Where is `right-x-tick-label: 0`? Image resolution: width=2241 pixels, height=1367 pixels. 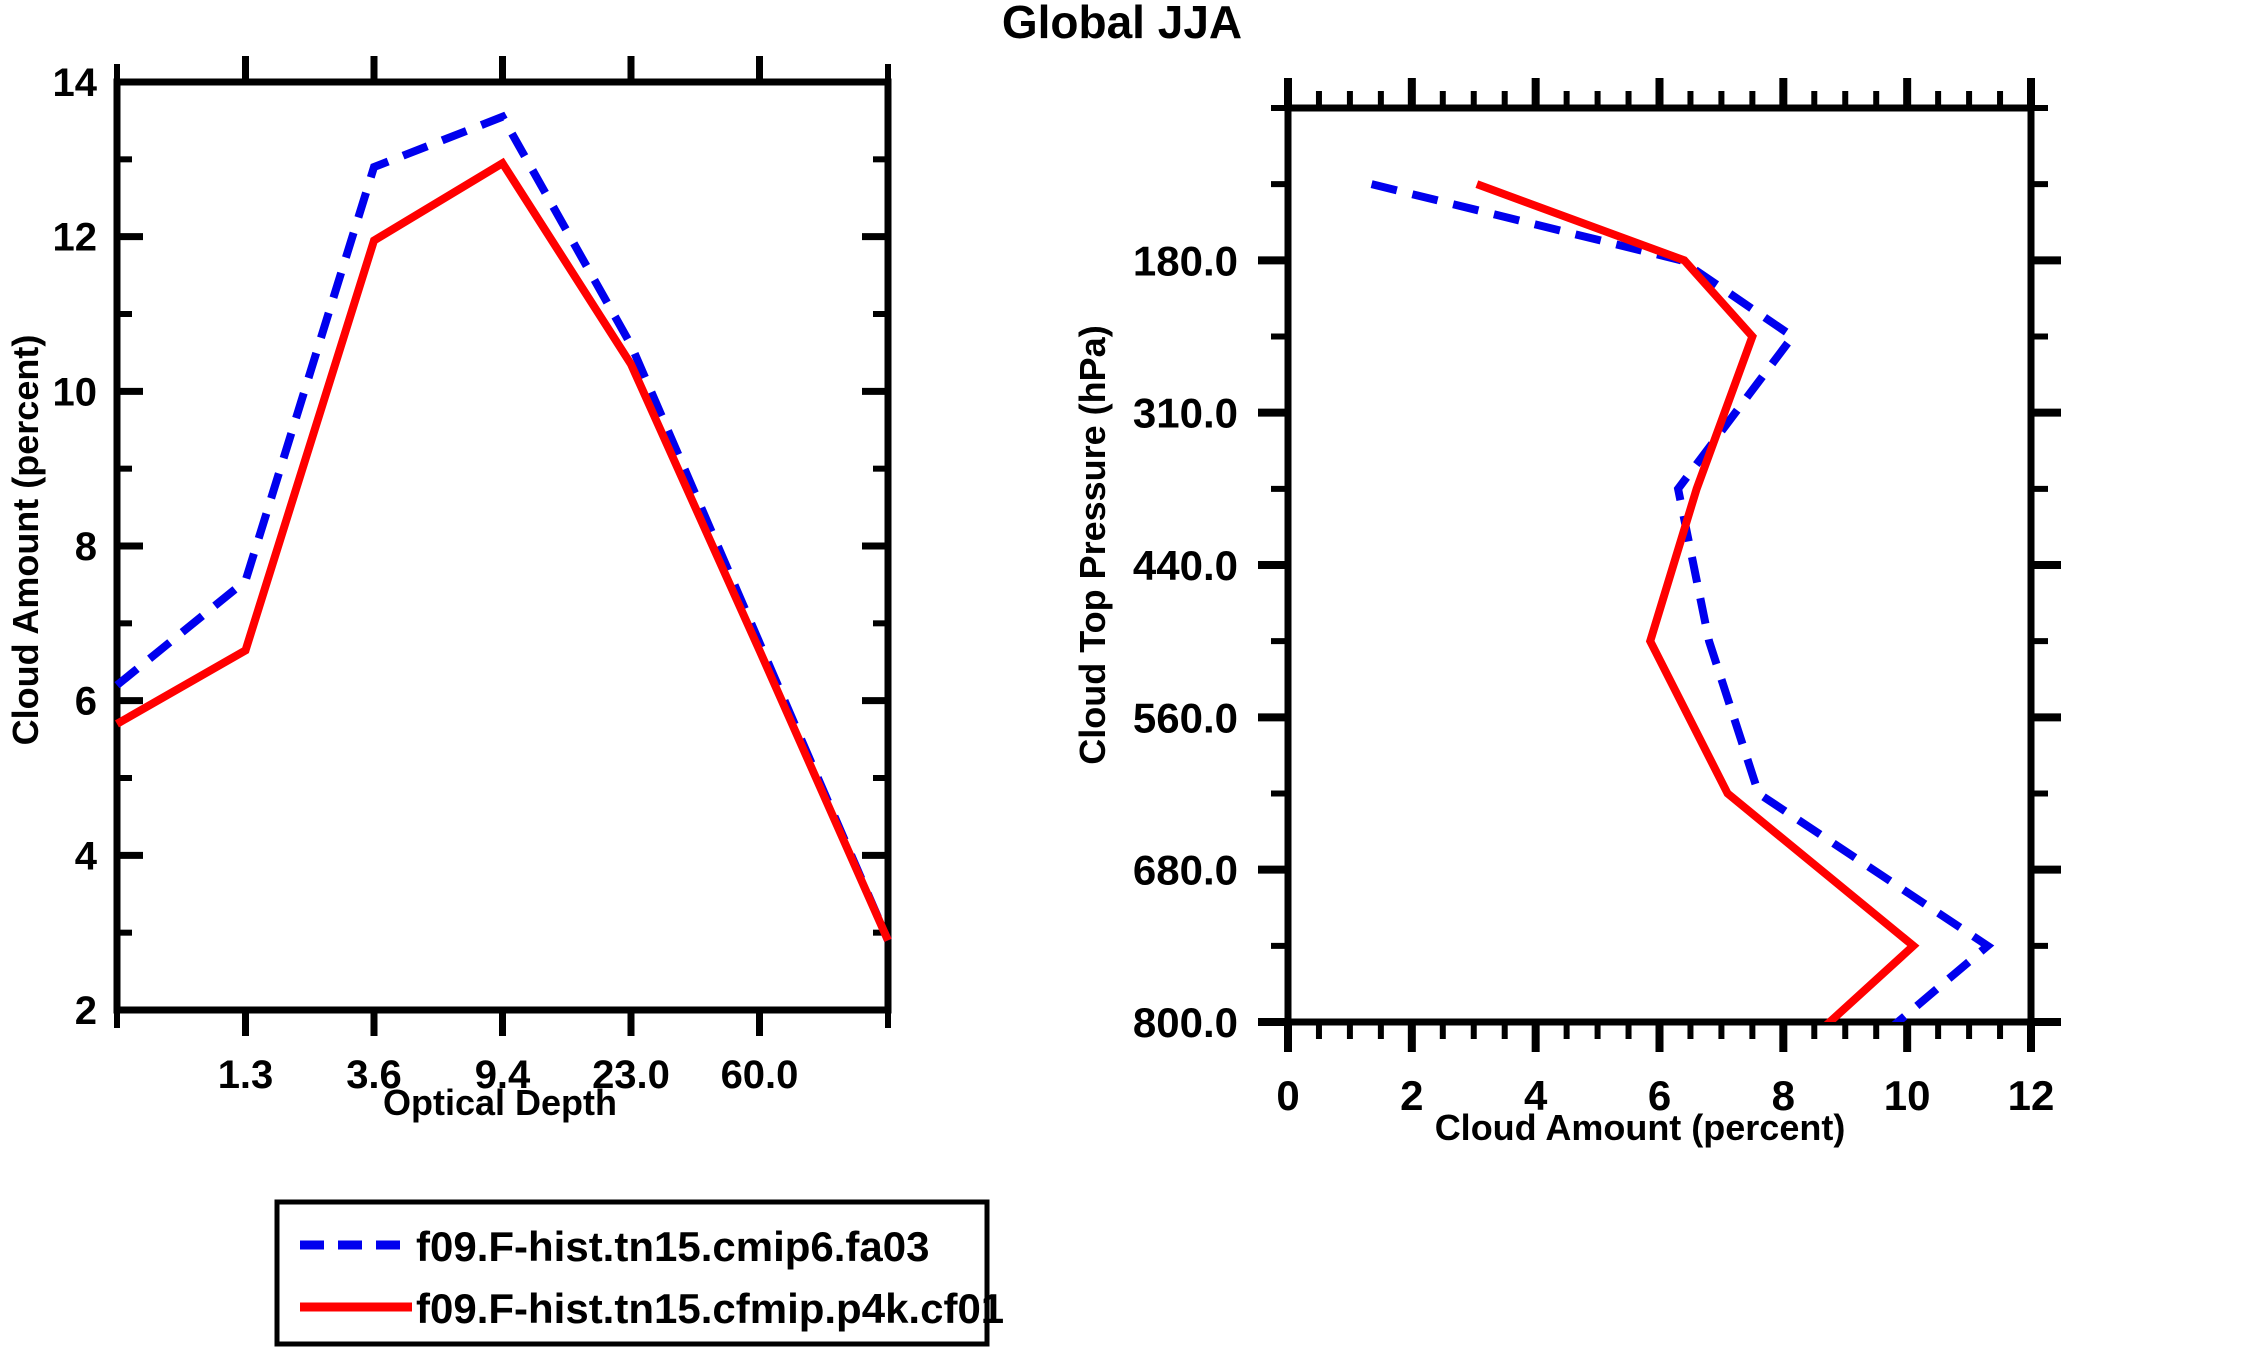 right-x-tick-label: 0 is located at coordinates (1287, 1095).